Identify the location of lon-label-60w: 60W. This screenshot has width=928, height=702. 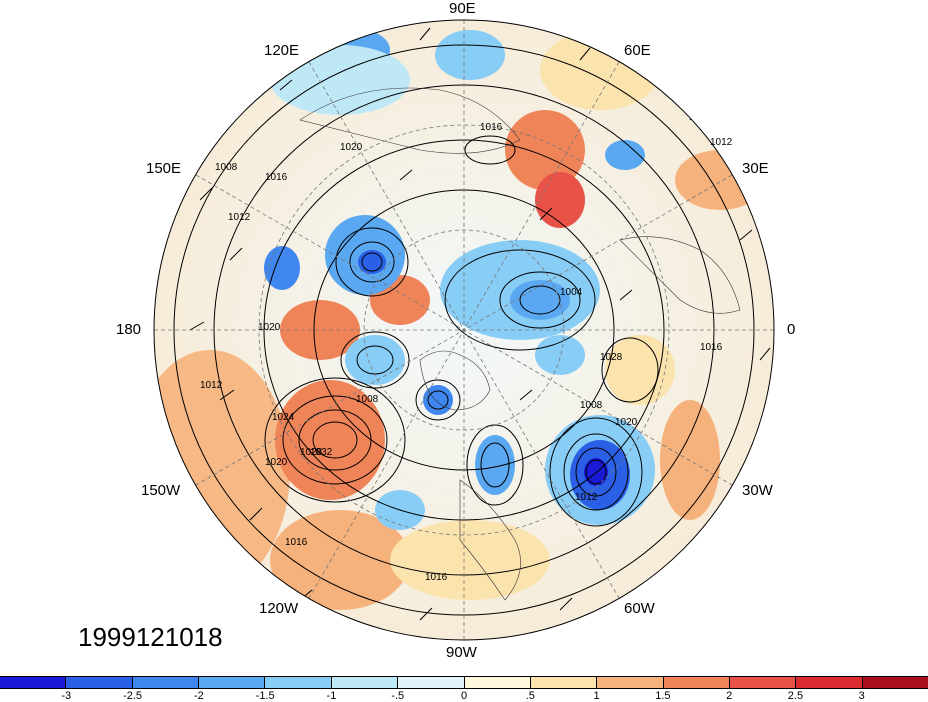
(639, 608).